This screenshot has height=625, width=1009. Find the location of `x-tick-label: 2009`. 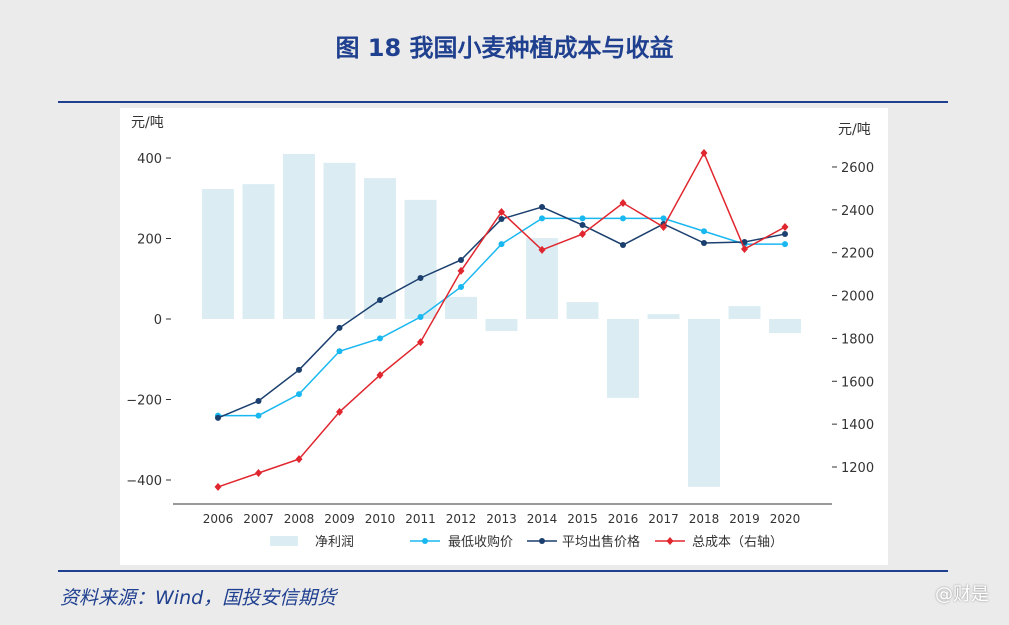

x-tick-label: 2009 is located at coordinates (339, 519).